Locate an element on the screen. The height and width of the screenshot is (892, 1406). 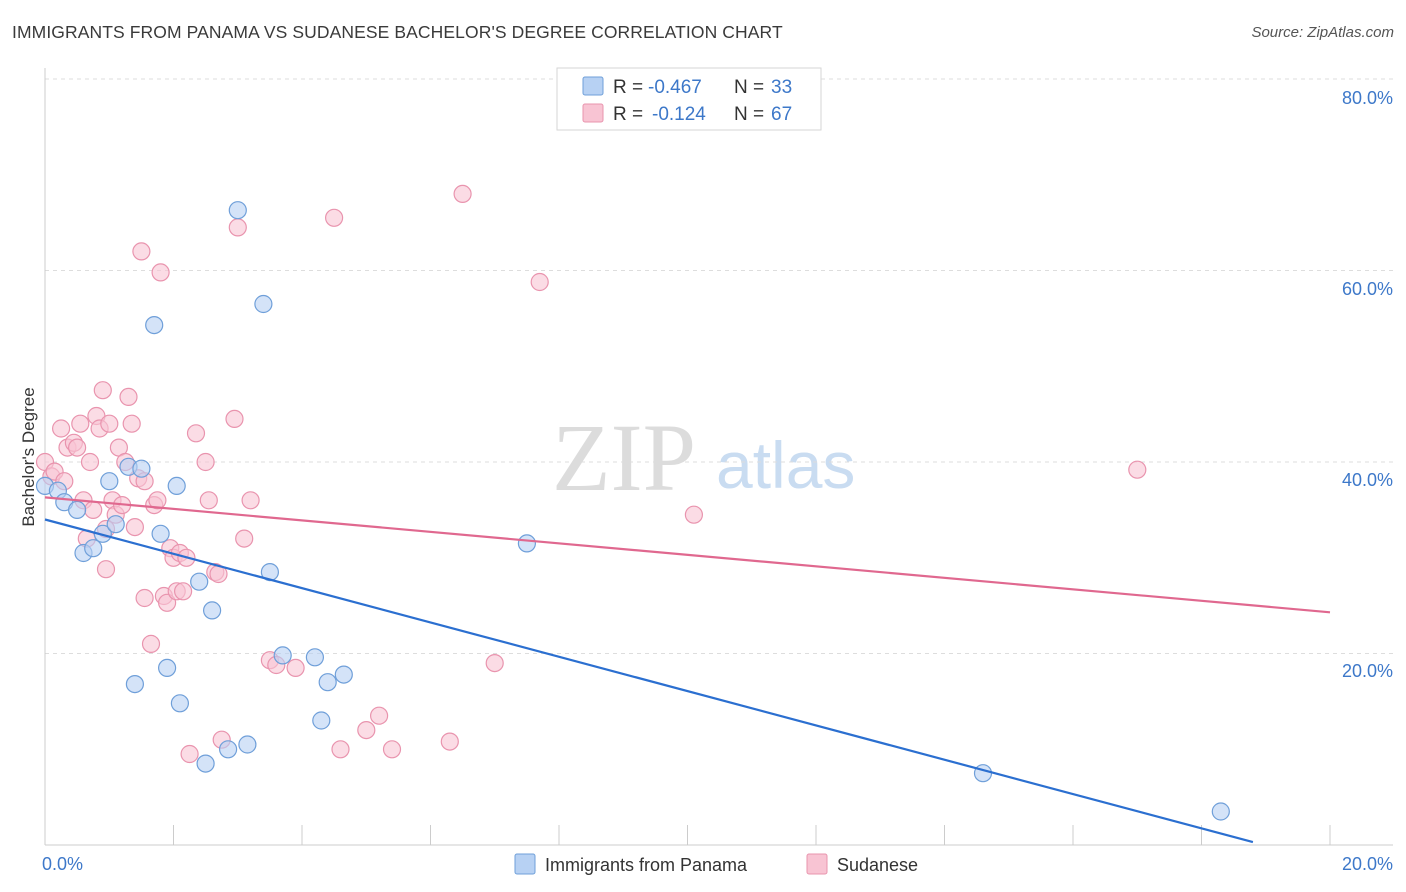
sudanese-trend-line is located at coordinates (687, 555).